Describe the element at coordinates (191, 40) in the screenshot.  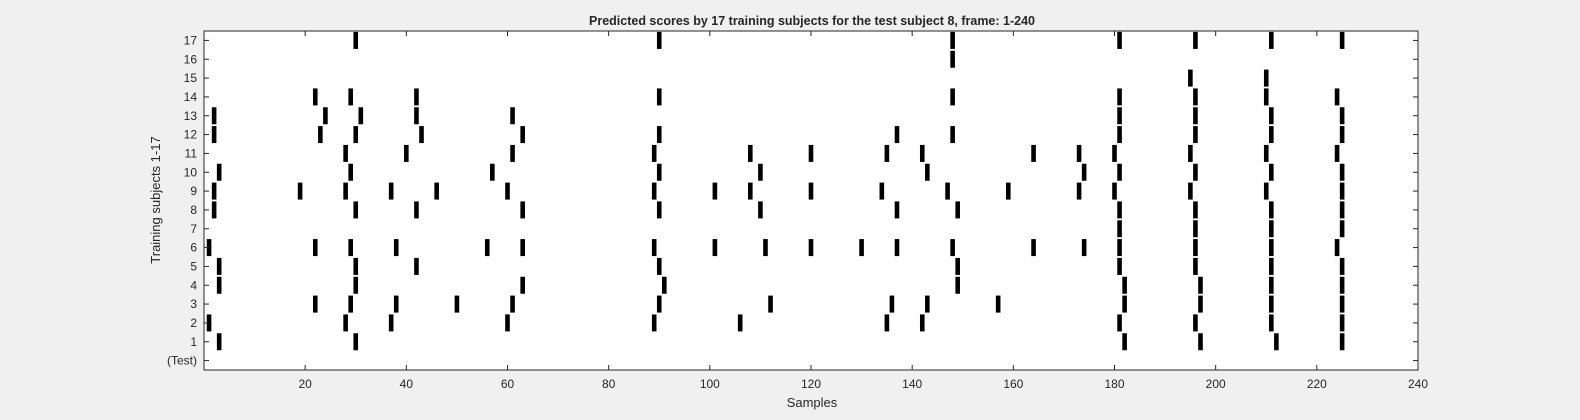
I see `y-tick-label: 17` at that location.